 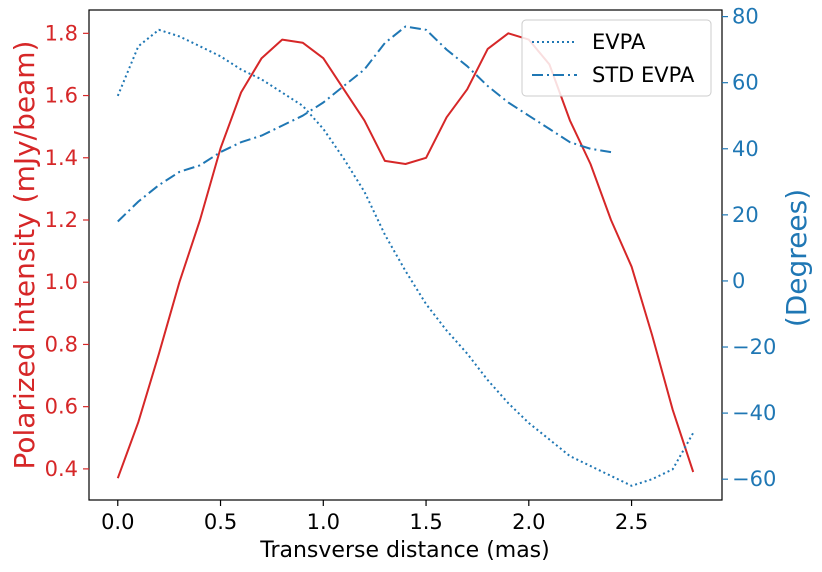 I want to click on legend-box, so click(x=616, y=58).